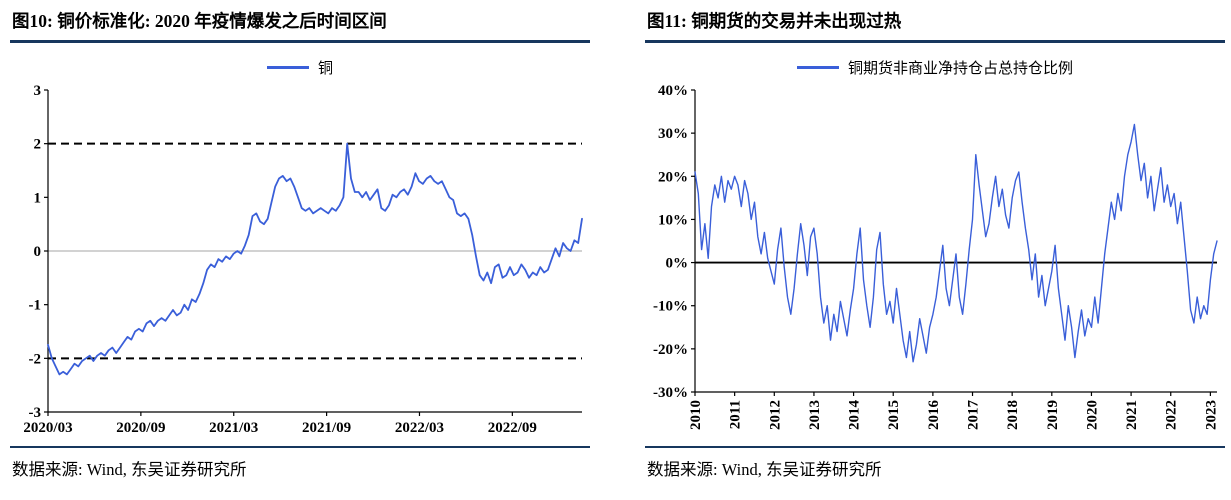  Describe the element at coordinates (764, 469) in the screenshot. I see `figure11-source: 数据来源: Wind, 东吴证券研究所` at that location.